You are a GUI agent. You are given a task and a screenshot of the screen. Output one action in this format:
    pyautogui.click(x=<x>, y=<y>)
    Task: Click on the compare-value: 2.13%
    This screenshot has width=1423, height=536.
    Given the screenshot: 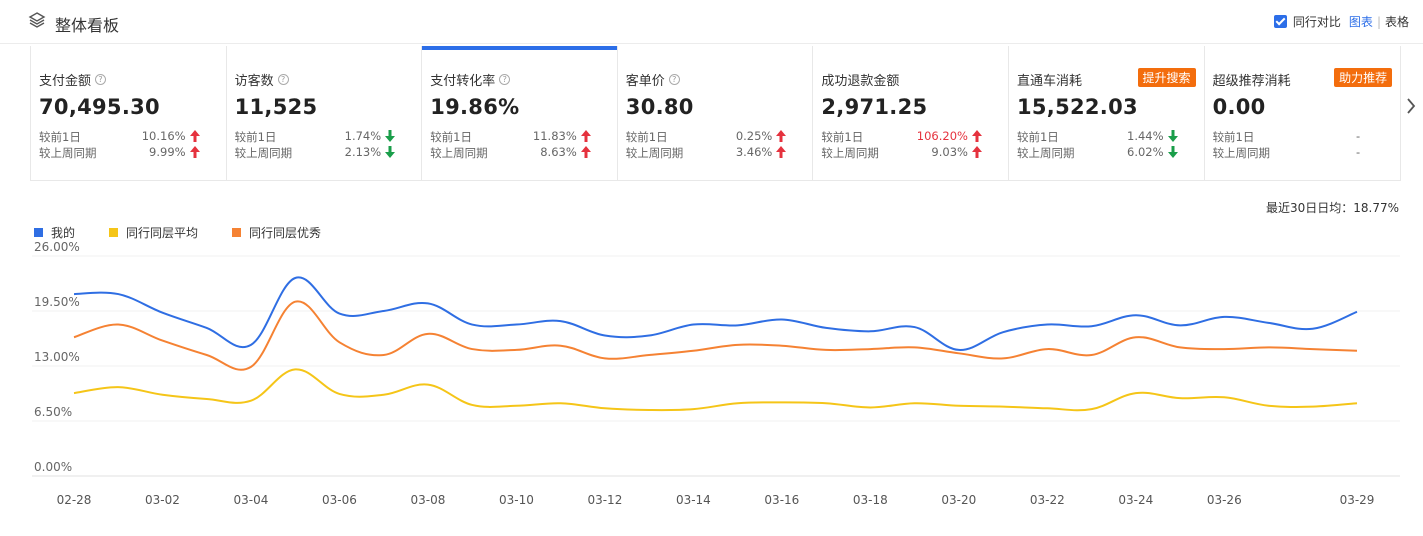 What is the action you would take?
    pyautogui.click(x=370, y=153)
    